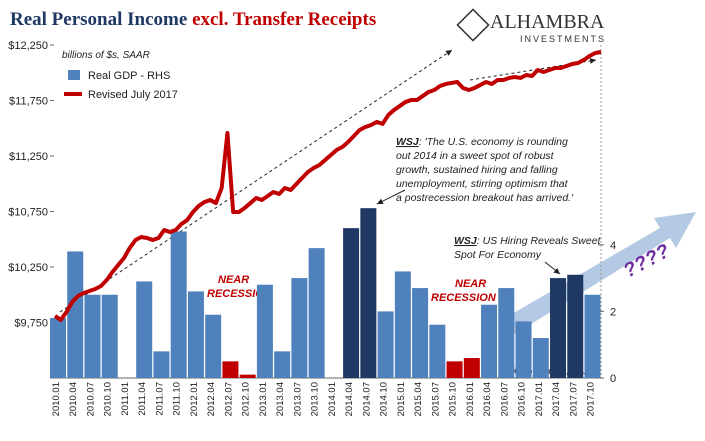  Describe the element at coordinates (349, 399) in the screenshot. I see `x-tick-label: 2014.04` at that location.